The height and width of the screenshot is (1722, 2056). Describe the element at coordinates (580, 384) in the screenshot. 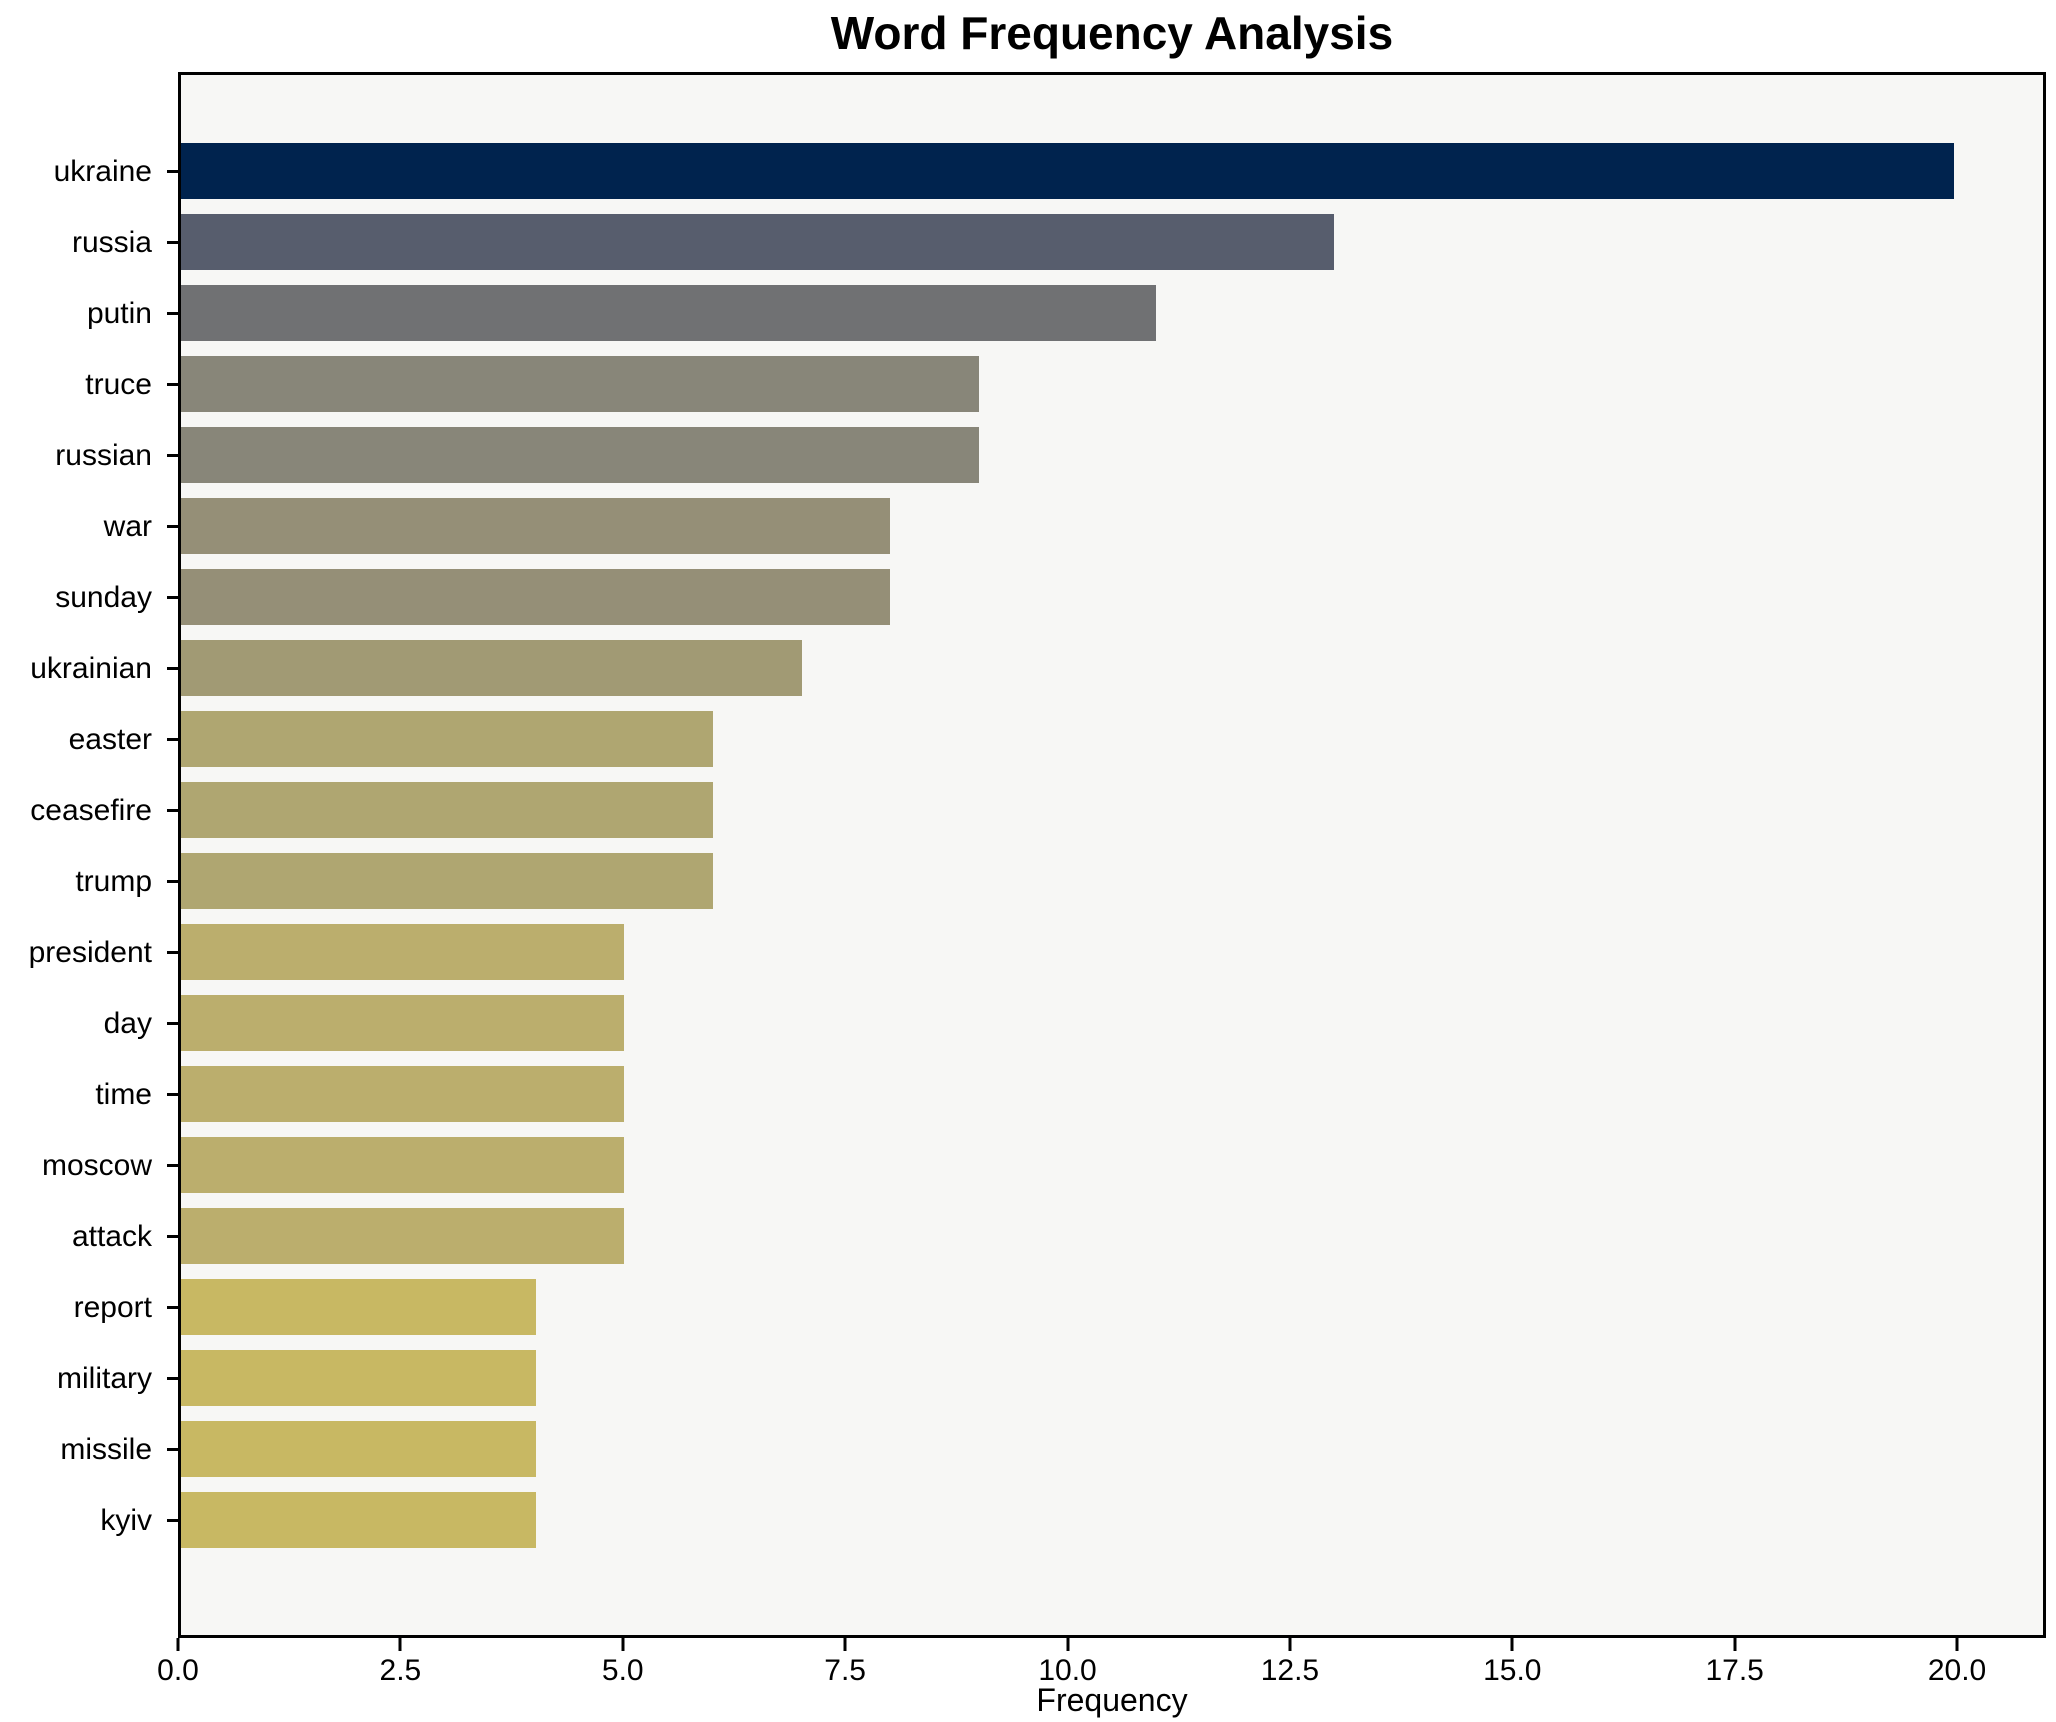

I see `bar-truce` at that location.